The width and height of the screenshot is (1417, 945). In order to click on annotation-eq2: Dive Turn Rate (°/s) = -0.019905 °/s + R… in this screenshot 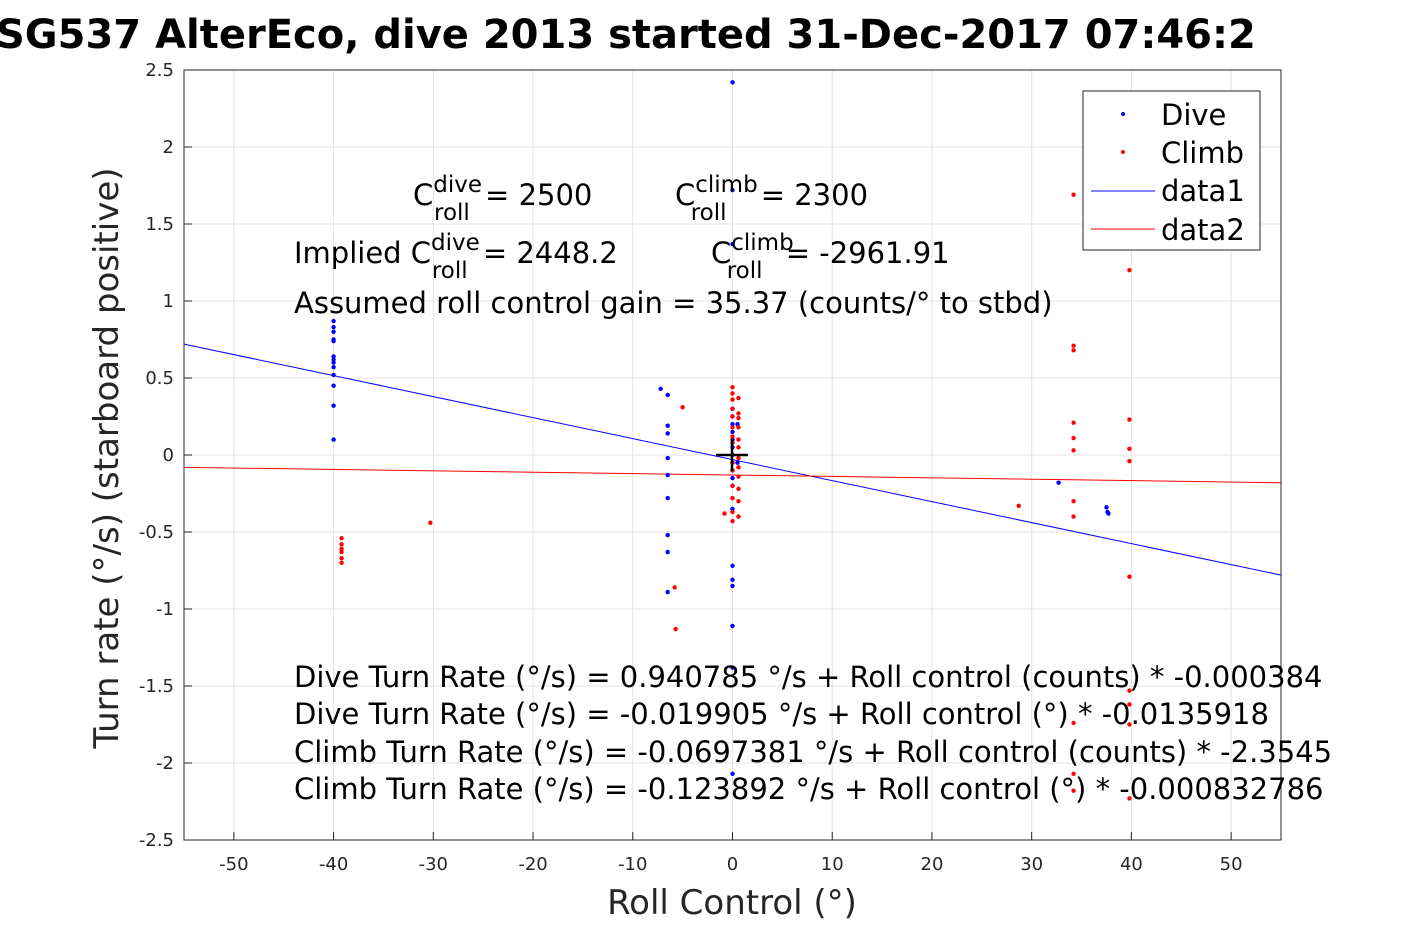, I will do `click(781, 714)`.